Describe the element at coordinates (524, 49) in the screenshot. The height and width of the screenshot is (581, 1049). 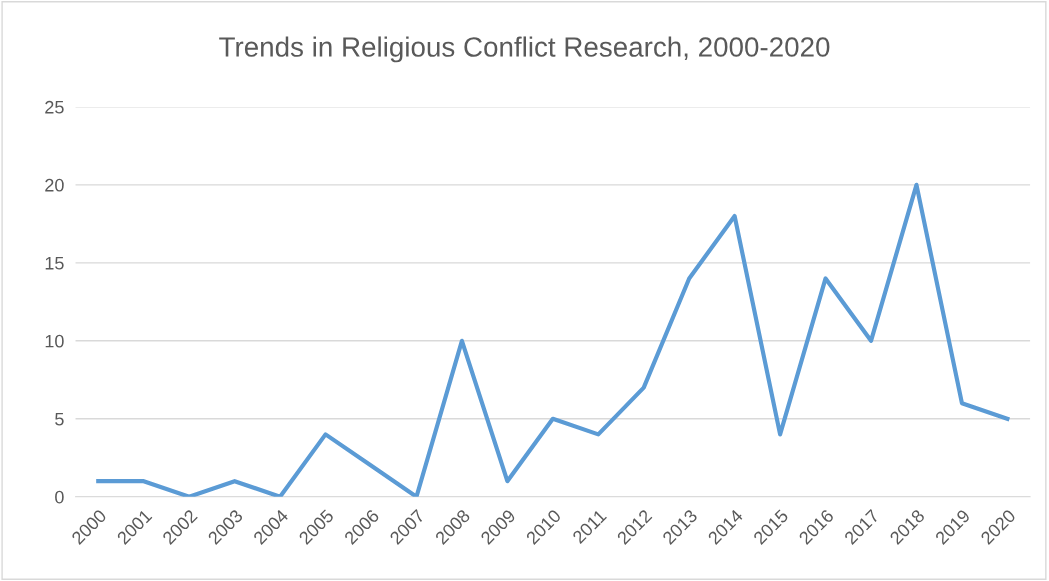
I see `chart-title: Trends in Religious Conflict Research, 2000-2020` at that location.